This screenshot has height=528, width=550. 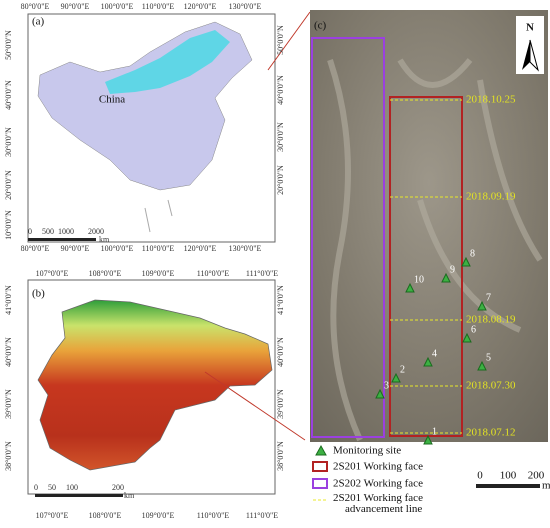 I want to click on legend-red-icon, so click(x=320, y=466).